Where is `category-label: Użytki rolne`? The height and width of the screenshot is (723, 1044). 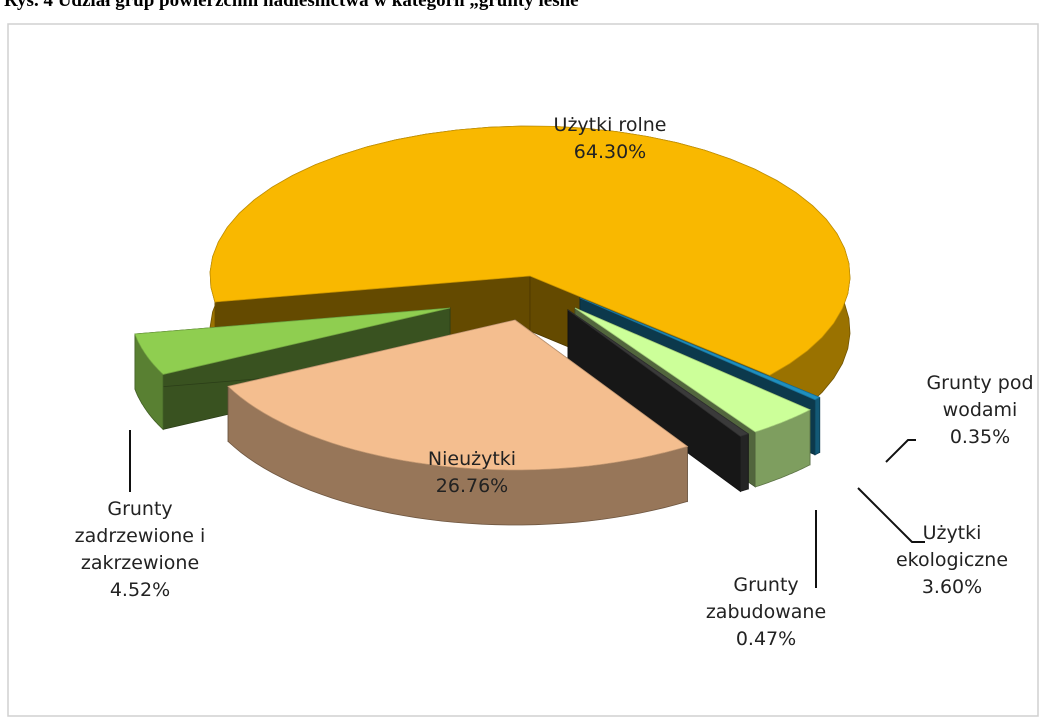
category-label: Użytki rolne is located at coordinates (610, 125).